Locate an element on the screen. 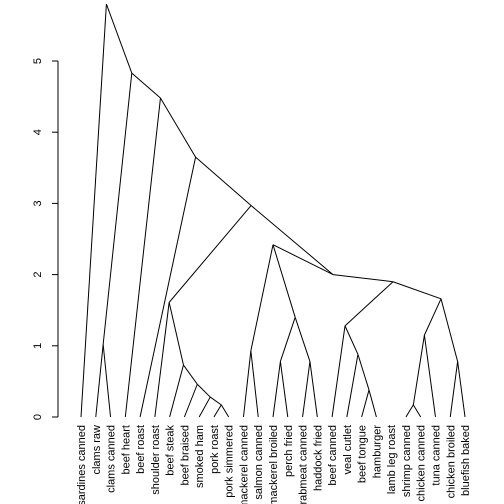 This screenshot has width=504, height=504. branch-merge-14-left is located at coordinates (338, 371).